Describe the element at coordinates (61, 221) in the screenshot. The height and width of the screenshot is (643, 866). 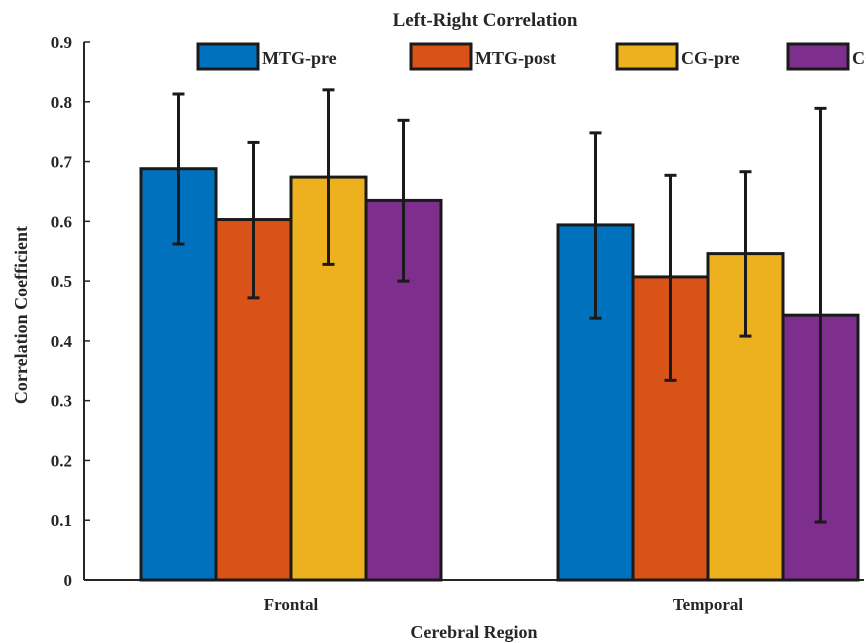
I see `y-tick-label: 0.6` at that location.